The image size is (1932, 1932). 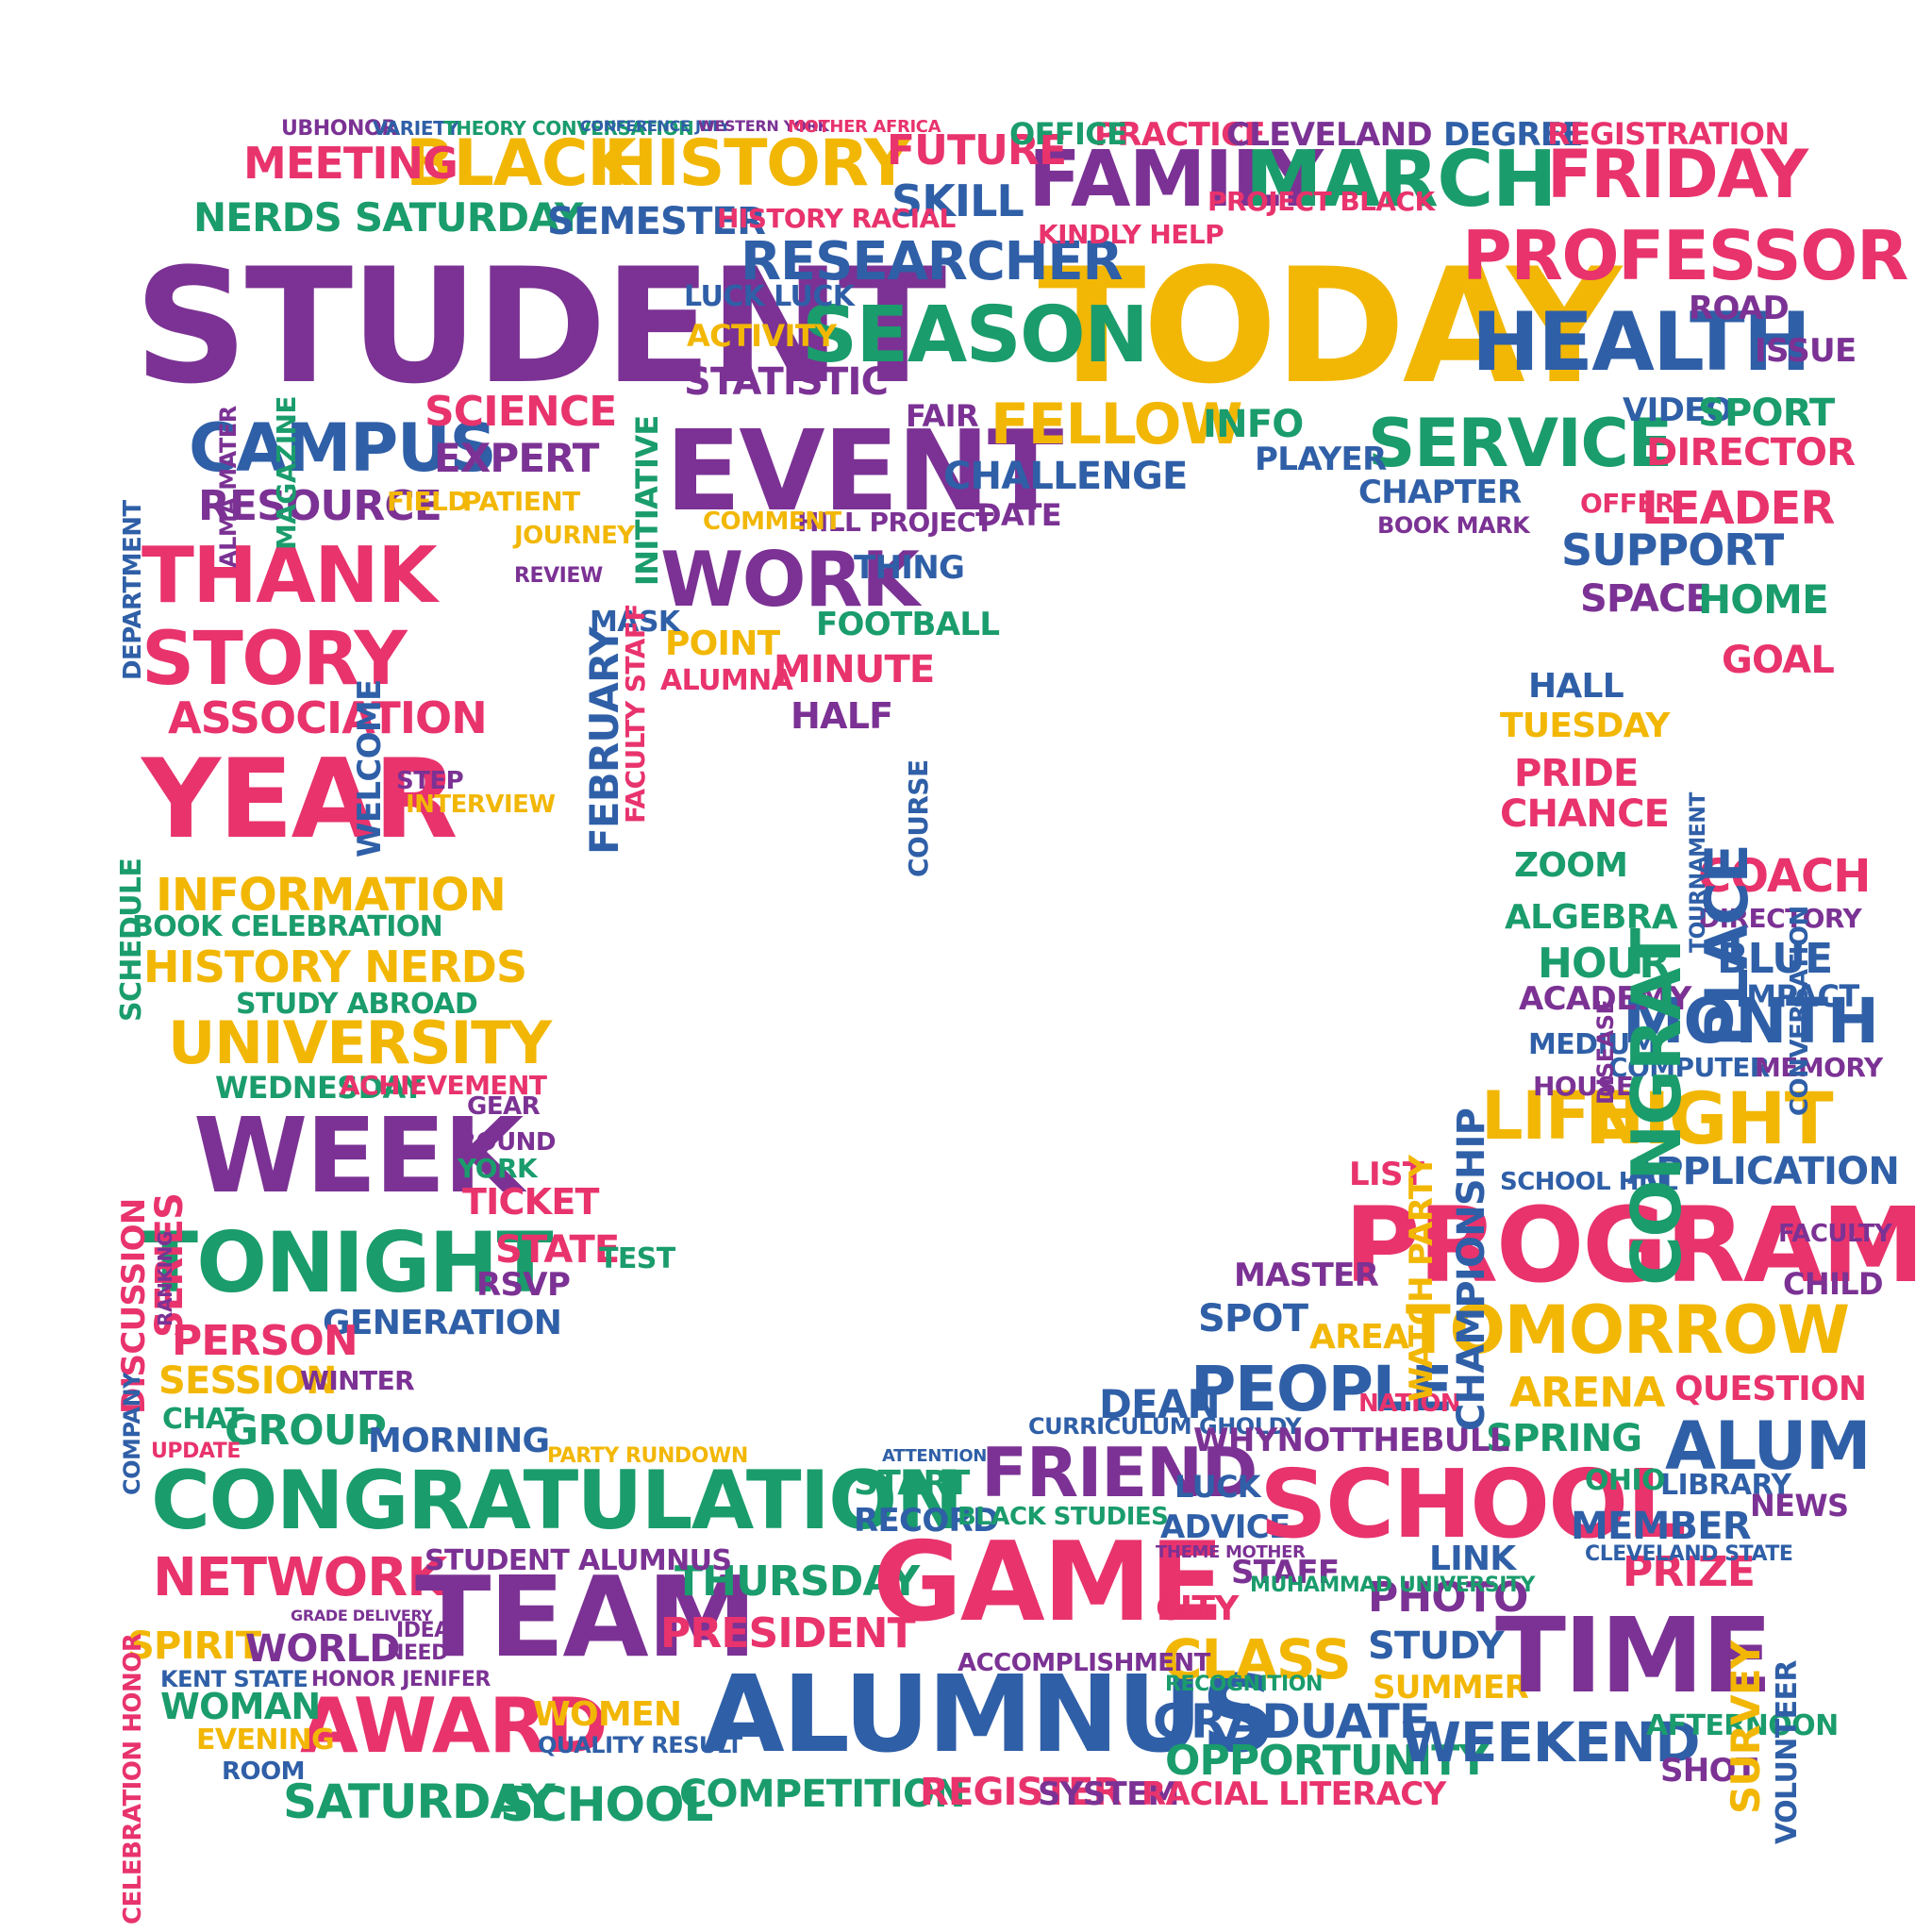 What do you see at coordinates (350, 163) in the screenshot?
I see `word-meeting: MEETING` at bounding box center [350, 163].